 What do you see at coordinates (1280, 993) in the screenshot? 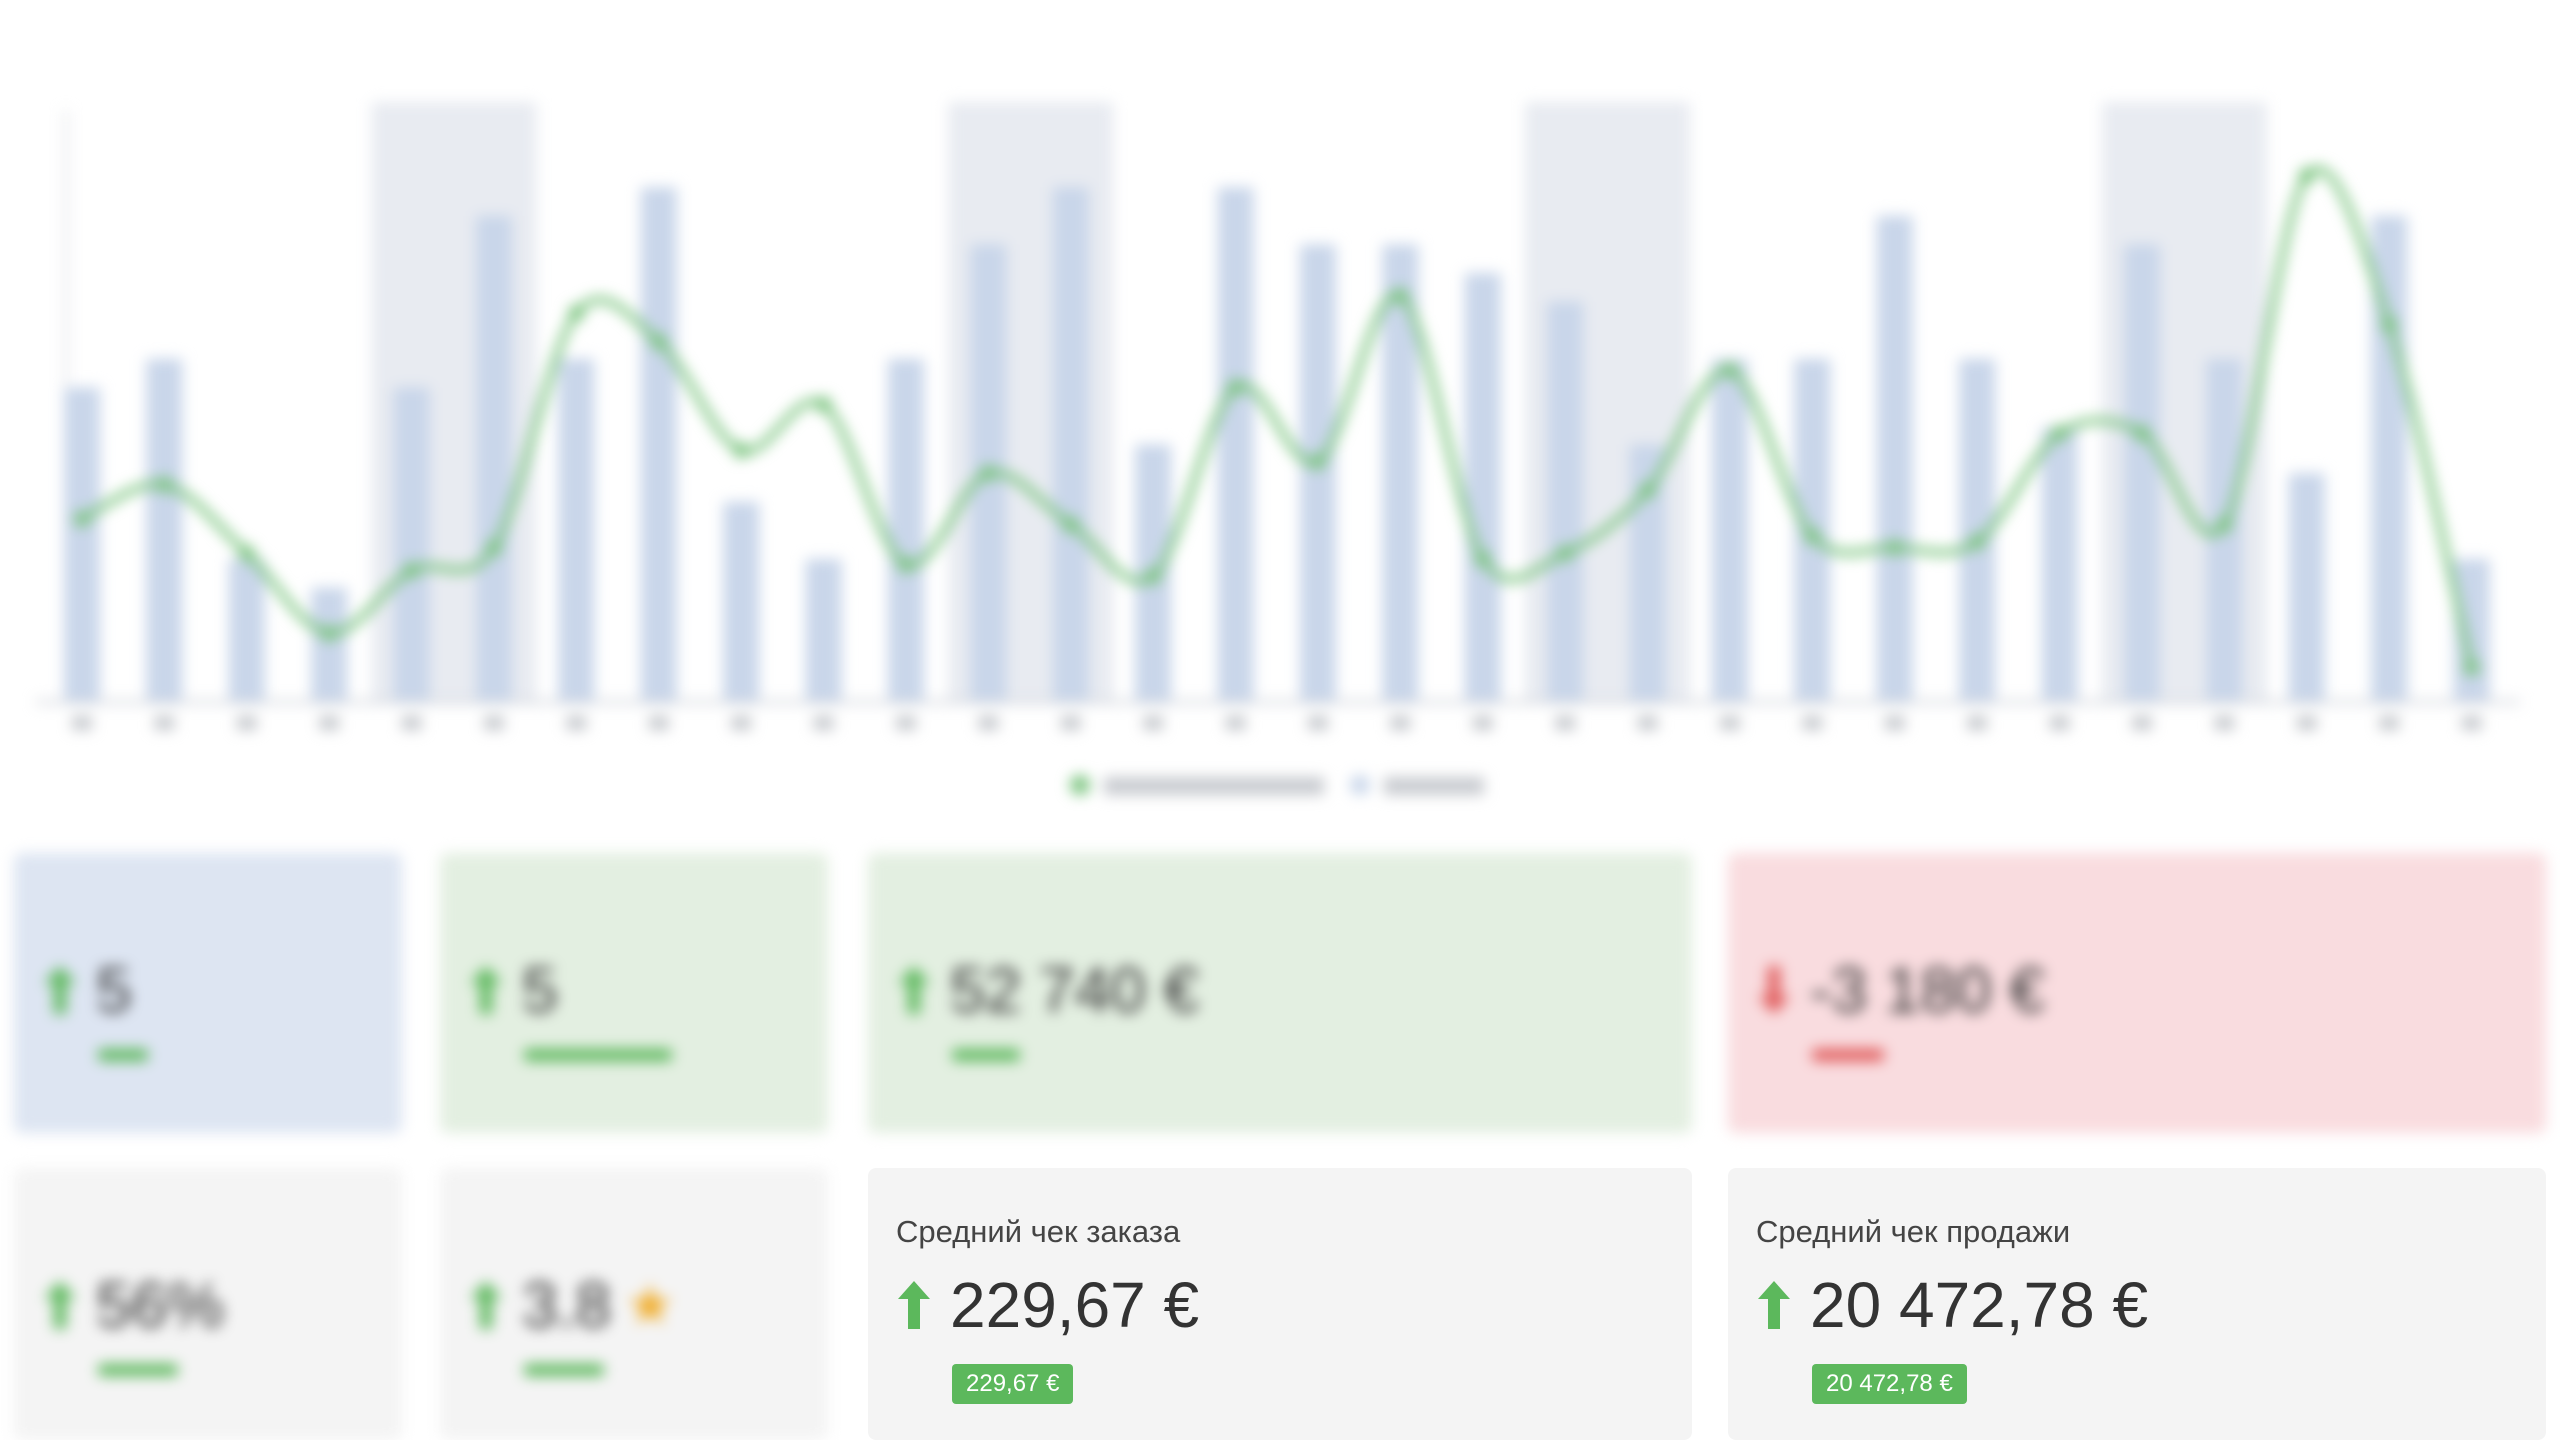
I see `card-revenue: 52 740 €` at bounding box center [1280, 993].